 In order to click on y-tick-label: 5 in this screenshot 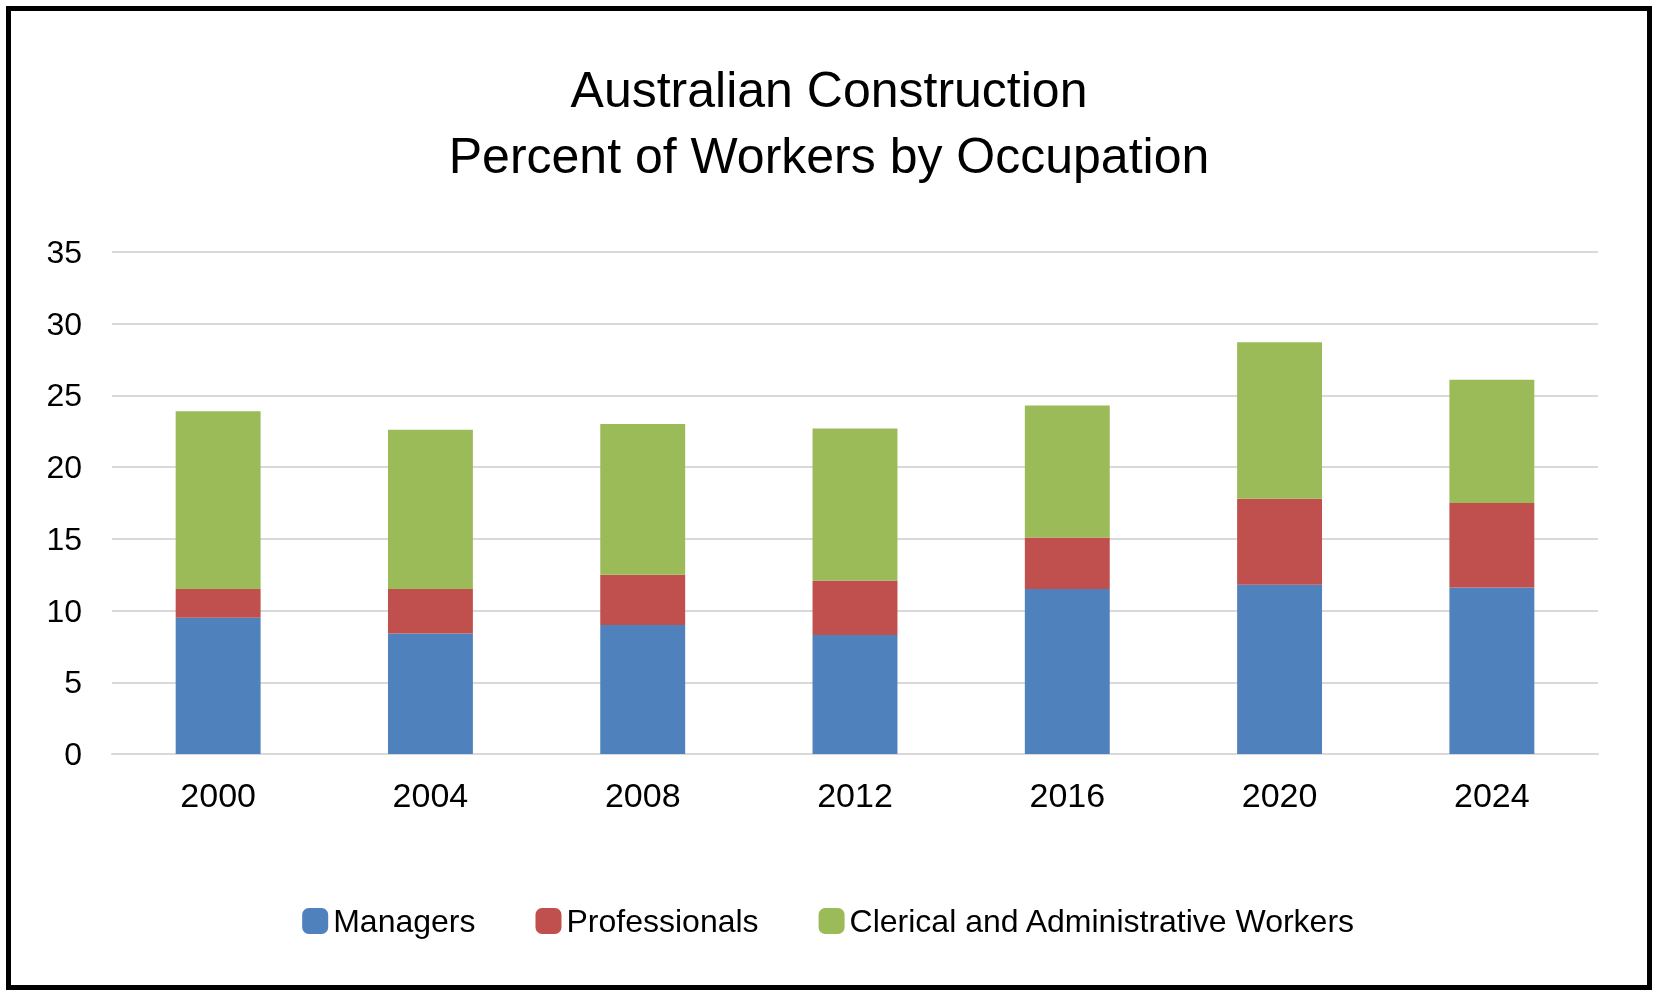, I will do `click(73, 682)`.